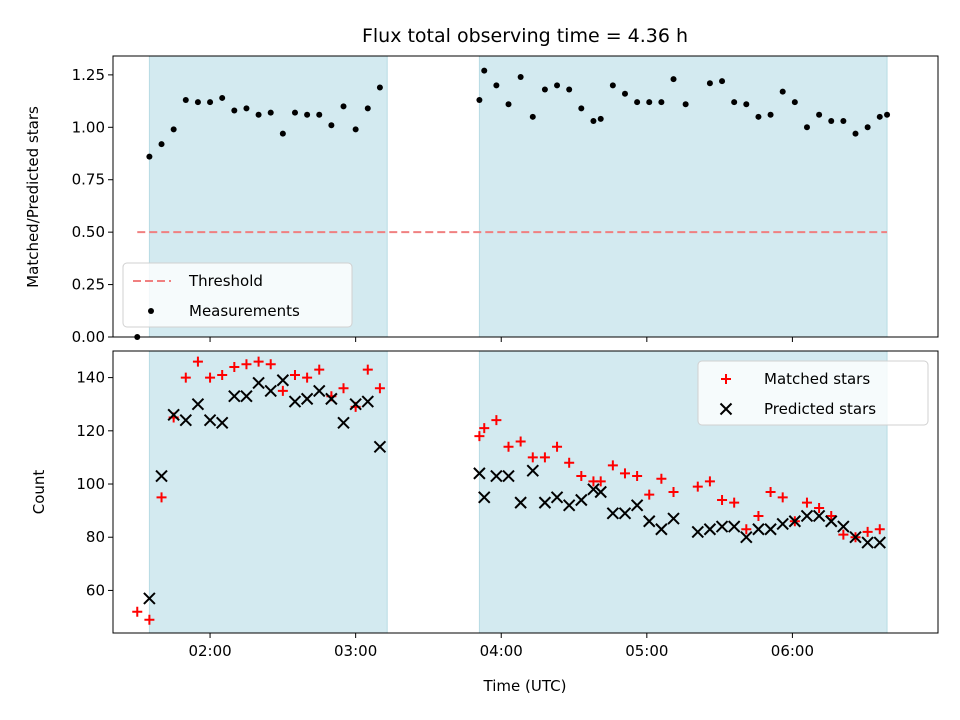  Describe the element at coordinates (88, 180) in the screenshot. I see `y-tick-label: 0.75` at that location.